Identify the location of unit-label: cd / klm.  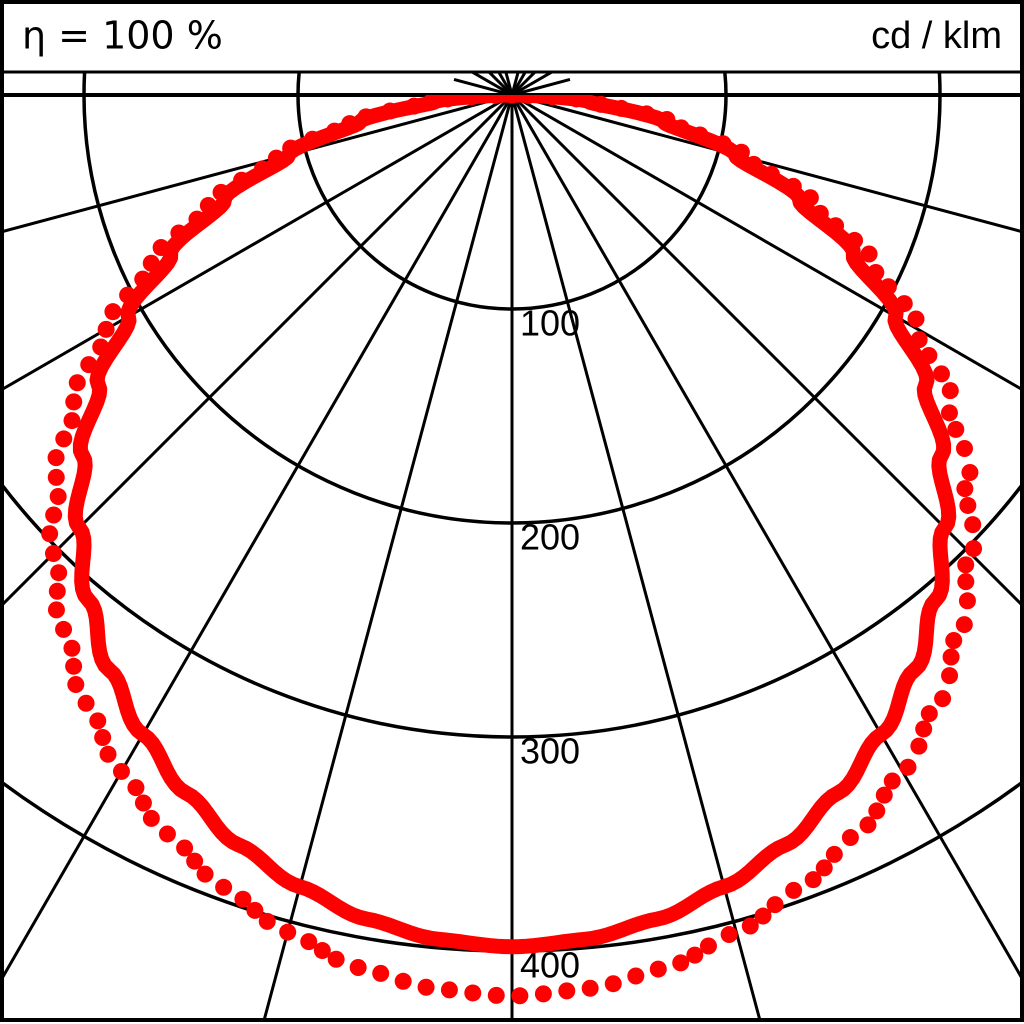
(936, 36).